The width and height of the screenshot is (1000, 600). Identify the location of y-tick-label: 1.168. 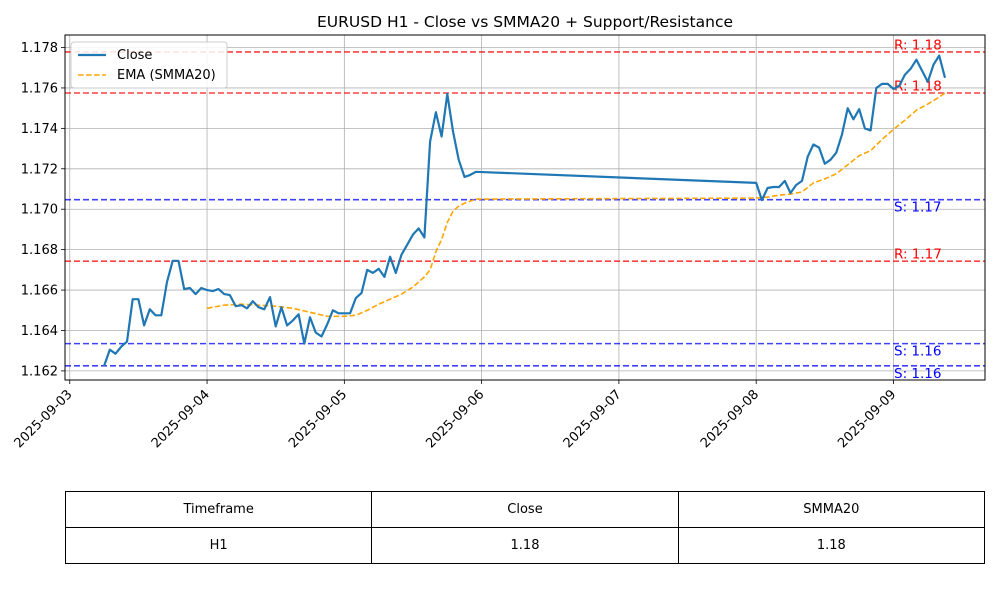
(39, 250).